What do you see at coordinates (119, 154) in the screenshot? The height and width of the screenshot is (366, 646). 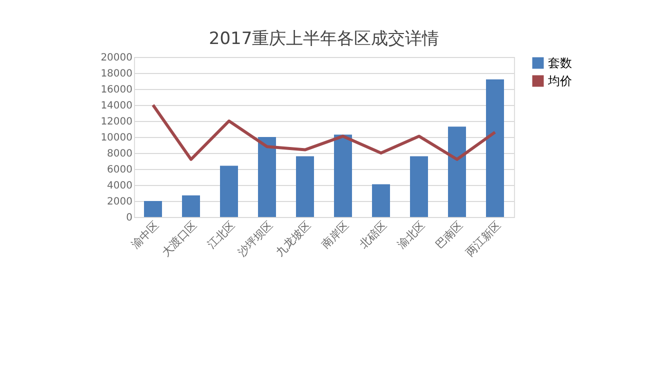 I see `y-tick-label: 8000` at bounding box center [119, 154].